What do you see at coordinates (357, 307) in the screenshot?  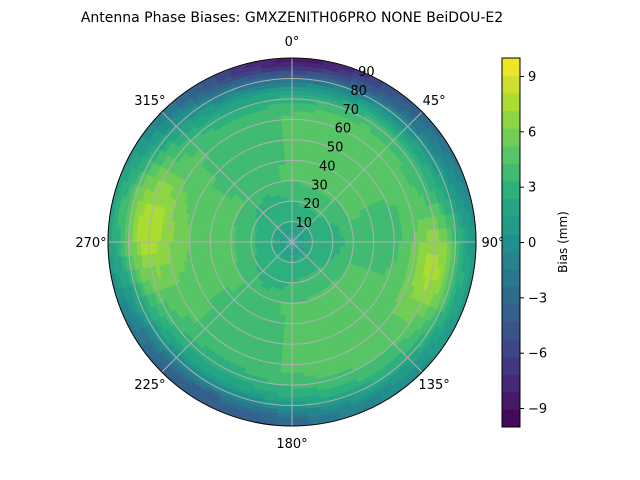 I see `azimuth-grid-line` at bounding box center [357, 307].